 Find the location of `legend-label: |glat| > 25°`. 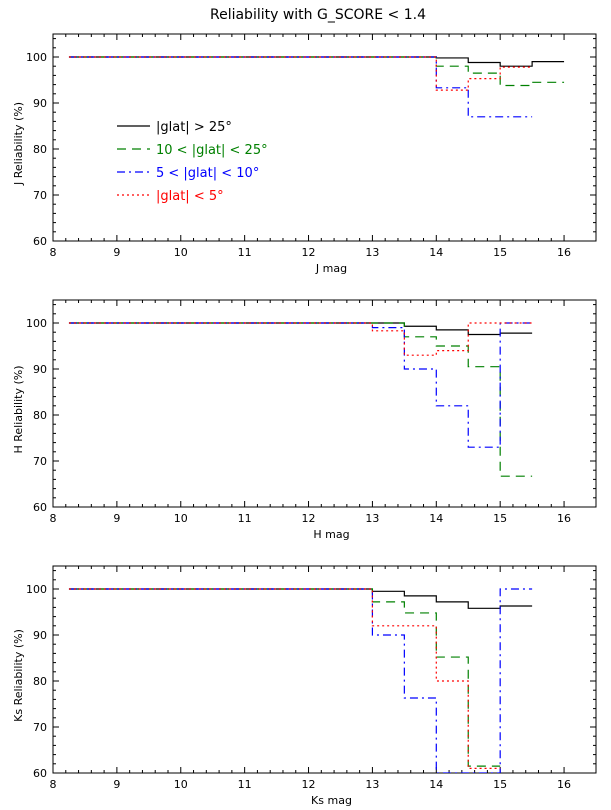

legend-label: |glat| > 25° is located at coordinates (194, 127).